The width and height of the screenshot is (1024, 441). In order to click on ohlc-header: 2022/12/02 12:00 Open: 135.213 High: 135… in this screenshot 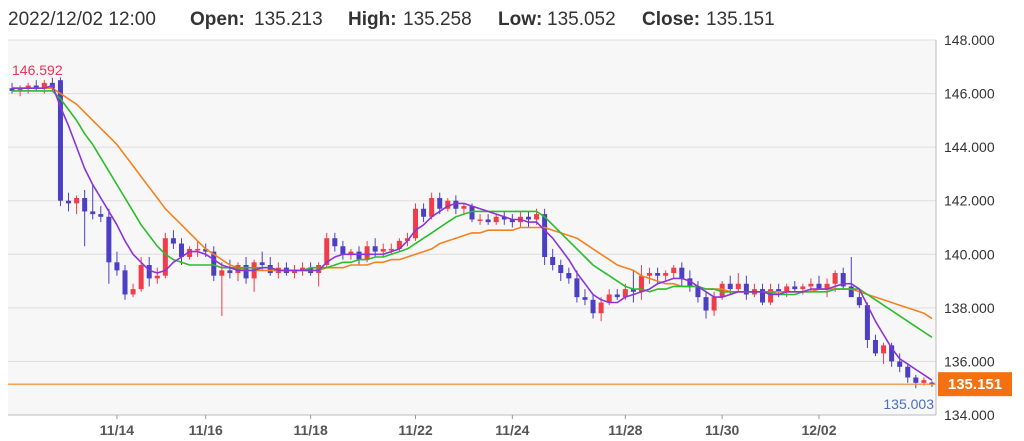, I will do `click(512, 20)`.